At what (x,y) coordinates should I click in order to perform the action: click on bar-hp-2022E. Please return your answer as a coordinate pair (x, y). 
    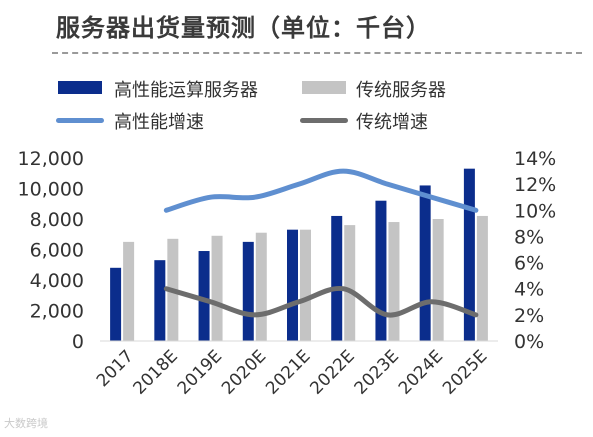
    Looking at the image, I should click on (337, 278).